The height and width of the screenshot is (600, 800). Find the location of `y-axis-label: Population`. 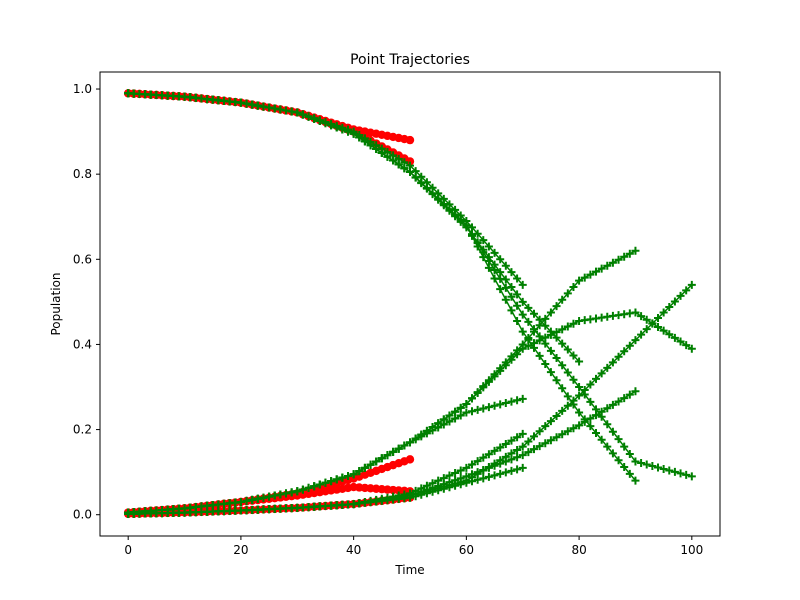

y-axis-label: Population is located at coordinates (56, 303).